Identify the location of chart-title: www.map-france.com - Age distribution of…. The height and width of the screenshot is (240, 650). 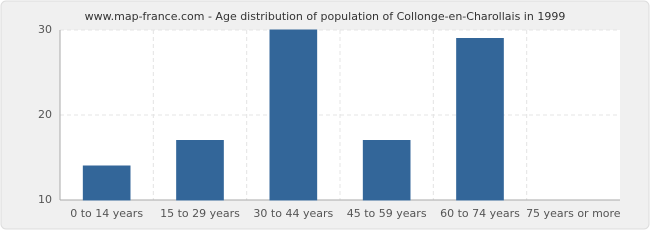
(325, 16).